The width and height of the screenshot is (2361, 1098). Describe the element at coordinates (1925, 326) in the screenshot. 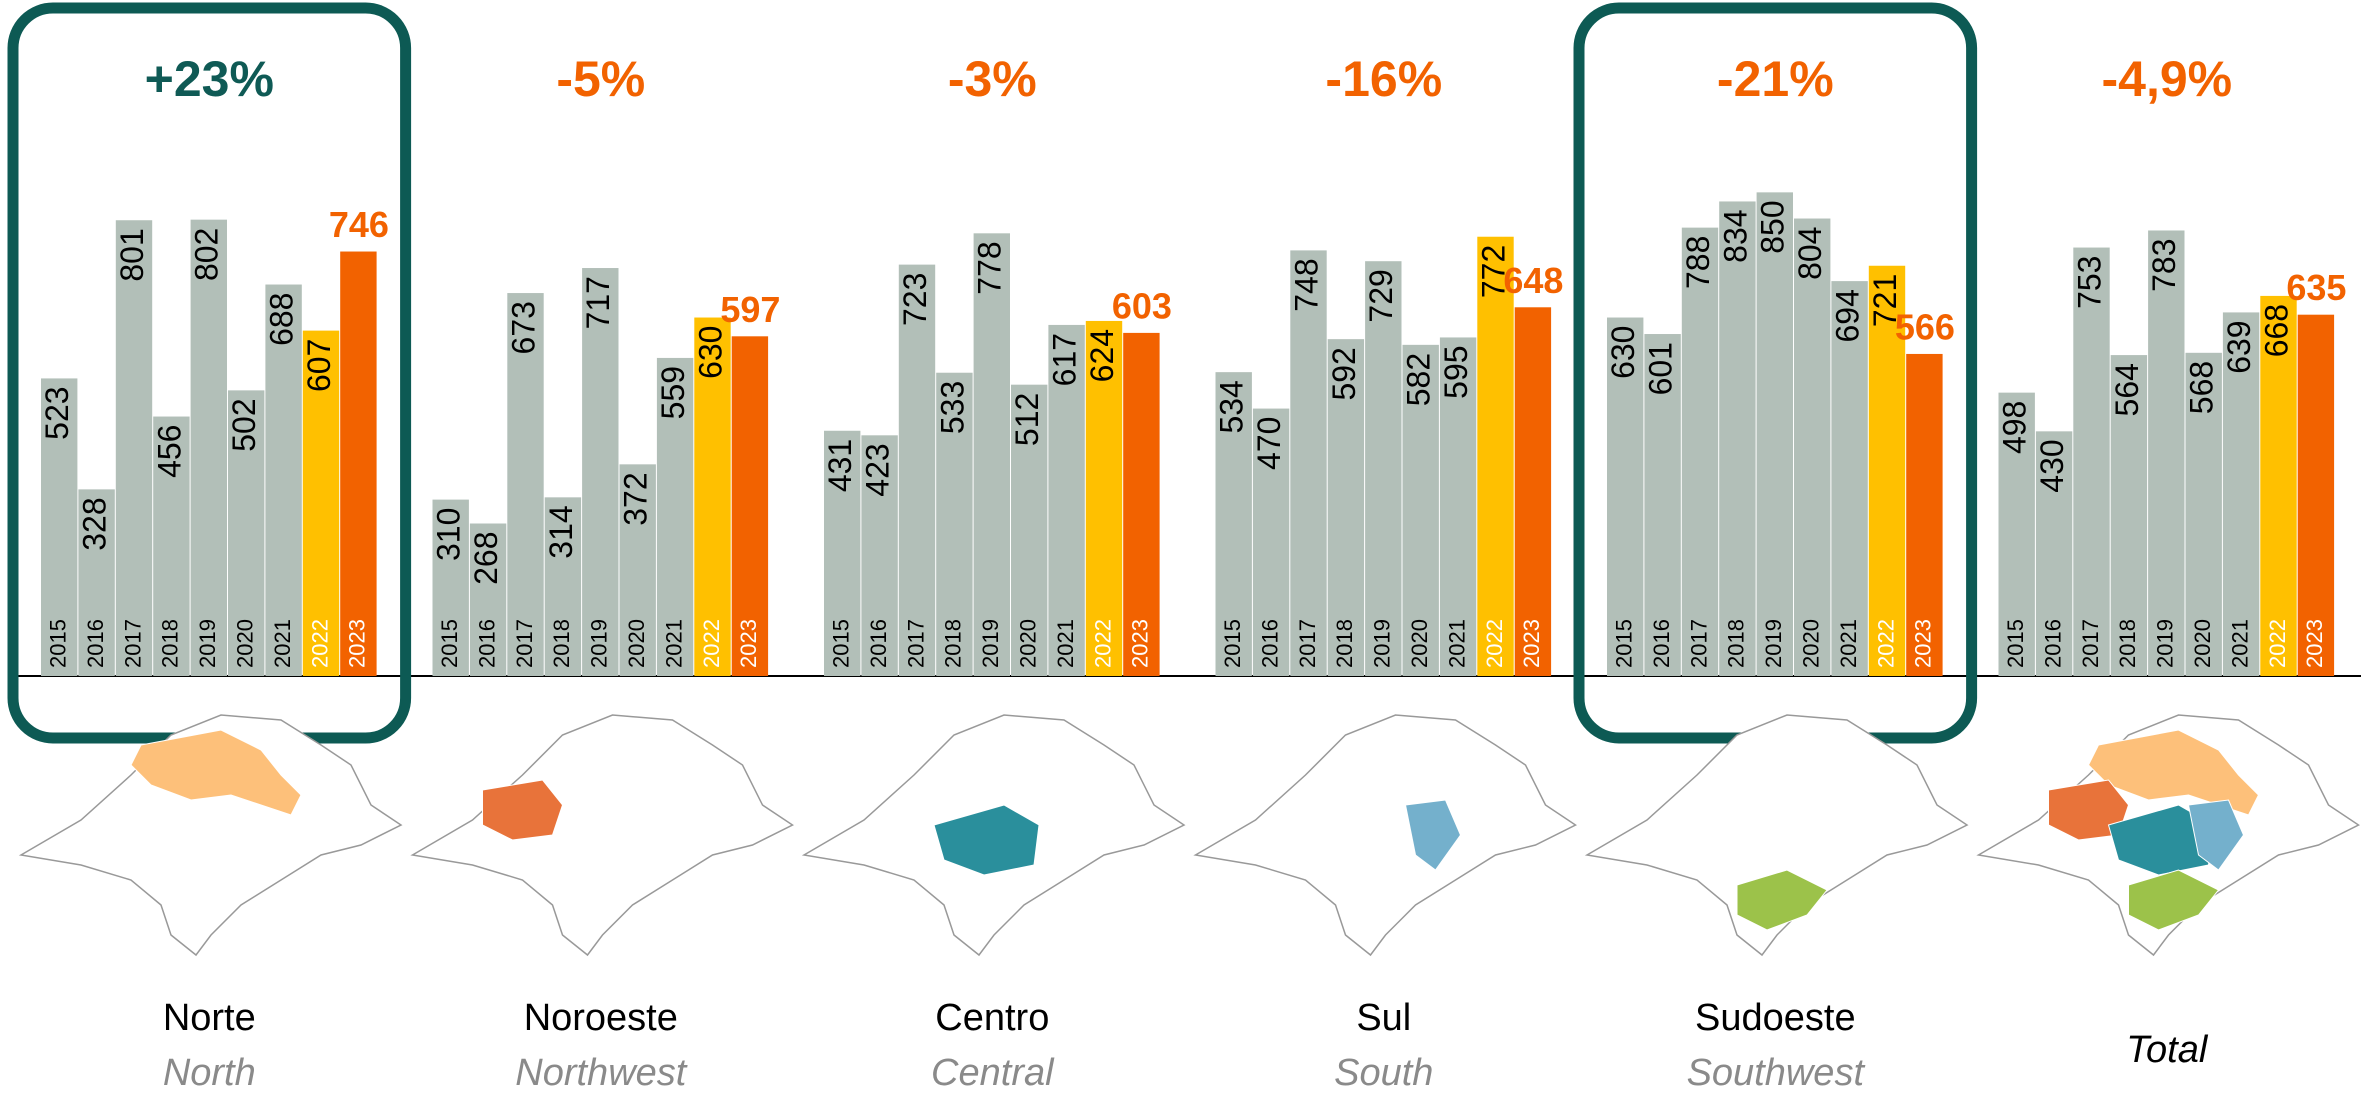

I see `value-label: 566` at that location.